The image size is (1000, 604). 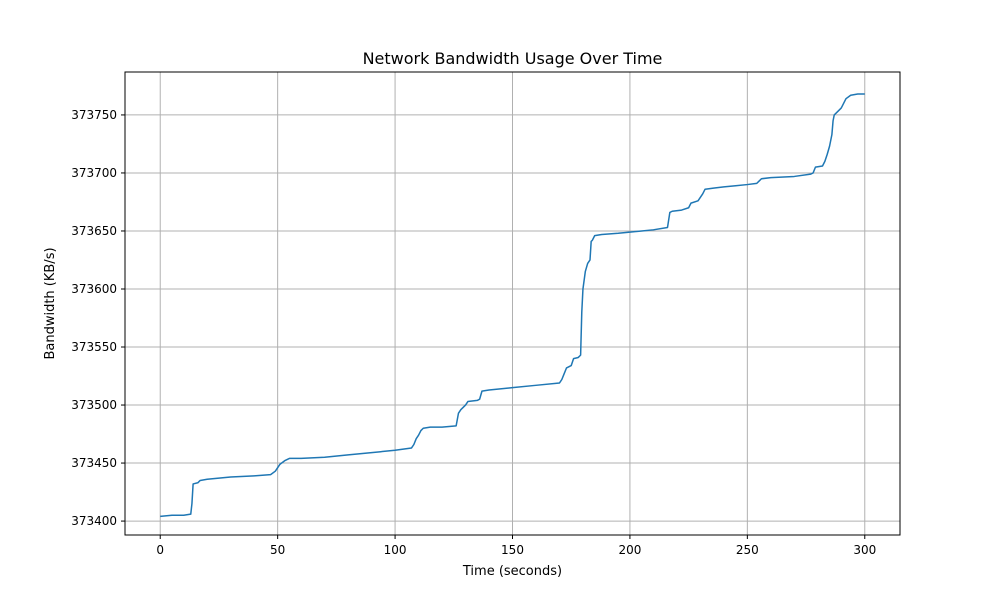 I want to click on x-axis-label: Time (seconds), so click(x=512, y=571).